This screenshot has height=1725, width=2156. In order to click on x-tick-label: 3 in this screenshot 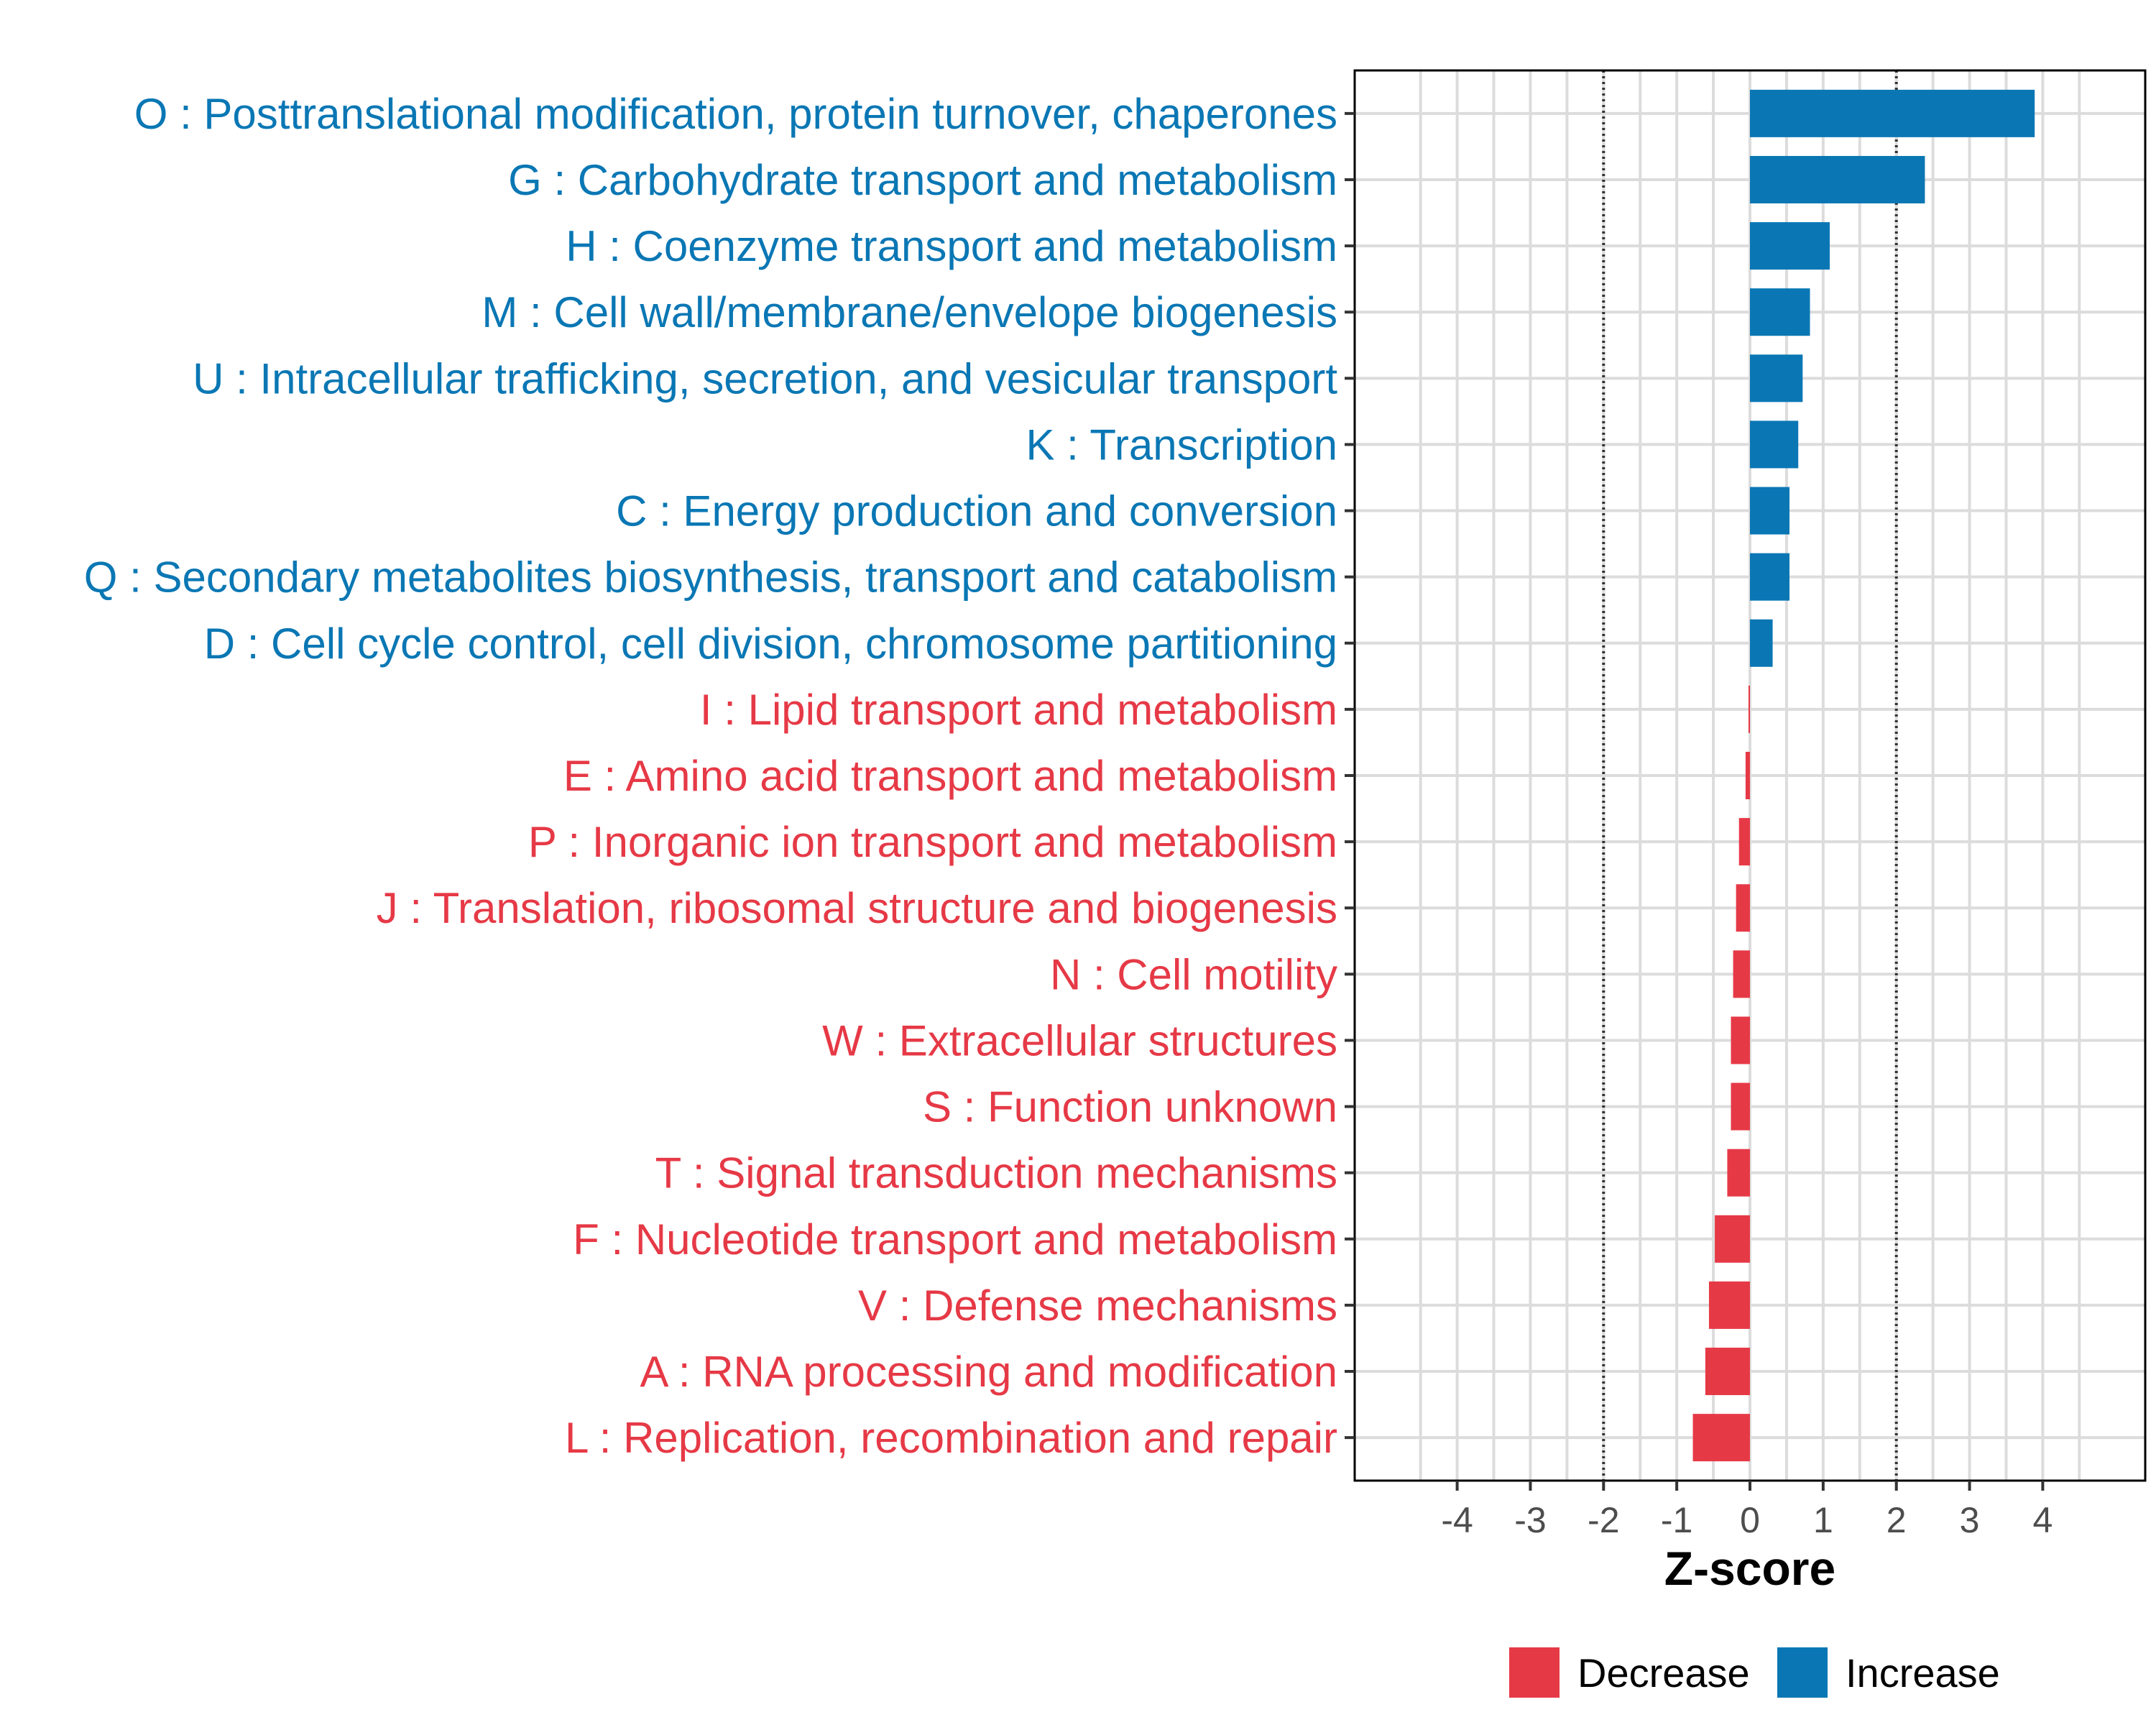, I will do `click(1970, 1520)`.